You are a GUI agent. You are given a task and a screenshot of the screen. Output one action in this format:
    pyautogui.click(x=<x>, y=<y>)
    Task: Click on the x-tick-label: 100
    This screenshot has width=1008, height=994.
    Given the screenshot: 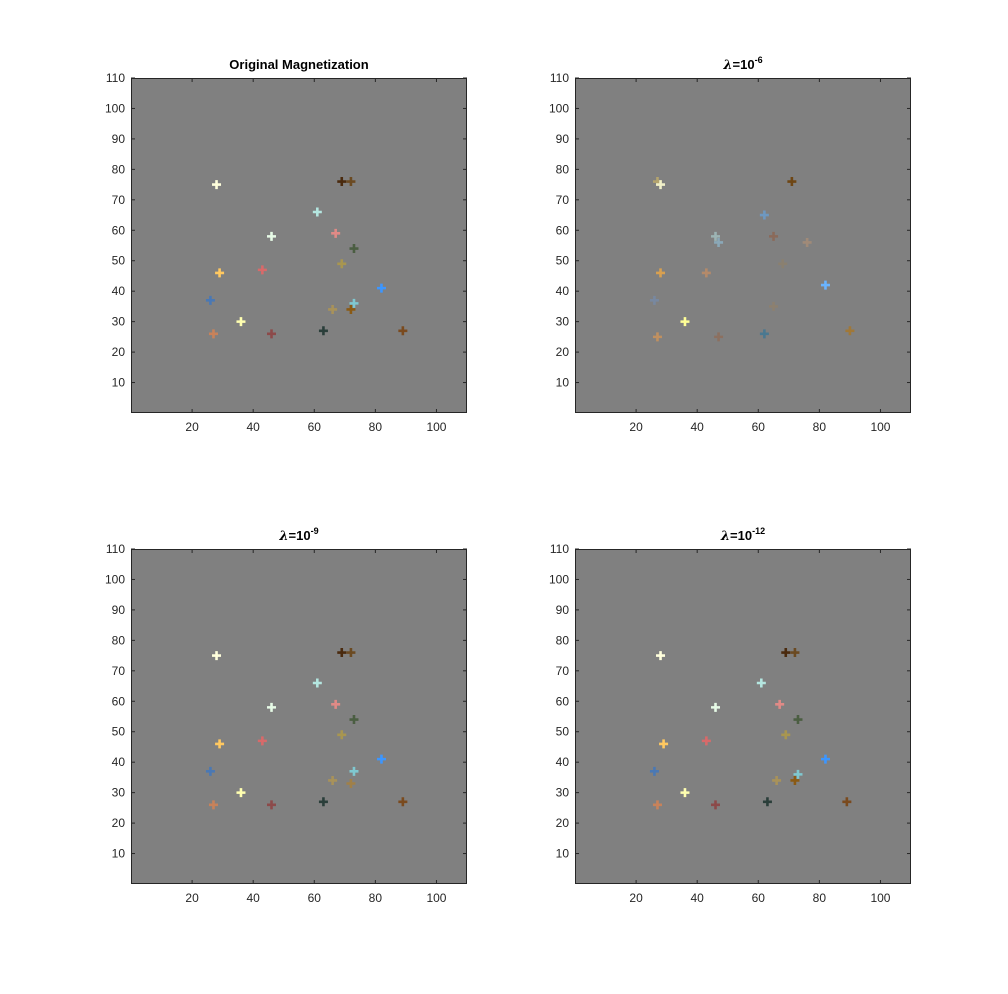 What is the action you would take?
    pyautogui.click(x=436, y=427)
    